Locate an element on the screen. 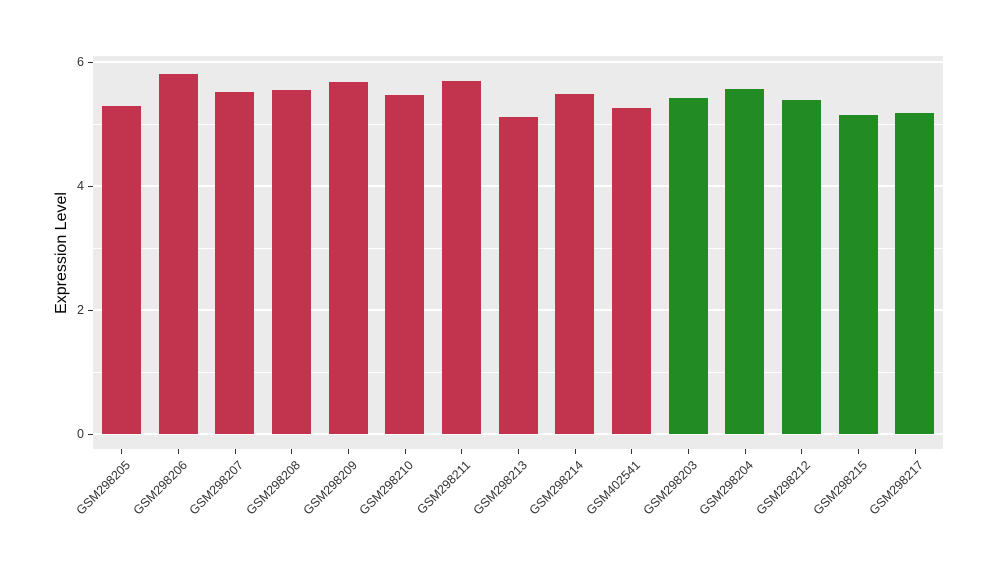 The height and width of the screenshot is (580, 1000). bar-GSM298217 is located at coordinates (915, 273).